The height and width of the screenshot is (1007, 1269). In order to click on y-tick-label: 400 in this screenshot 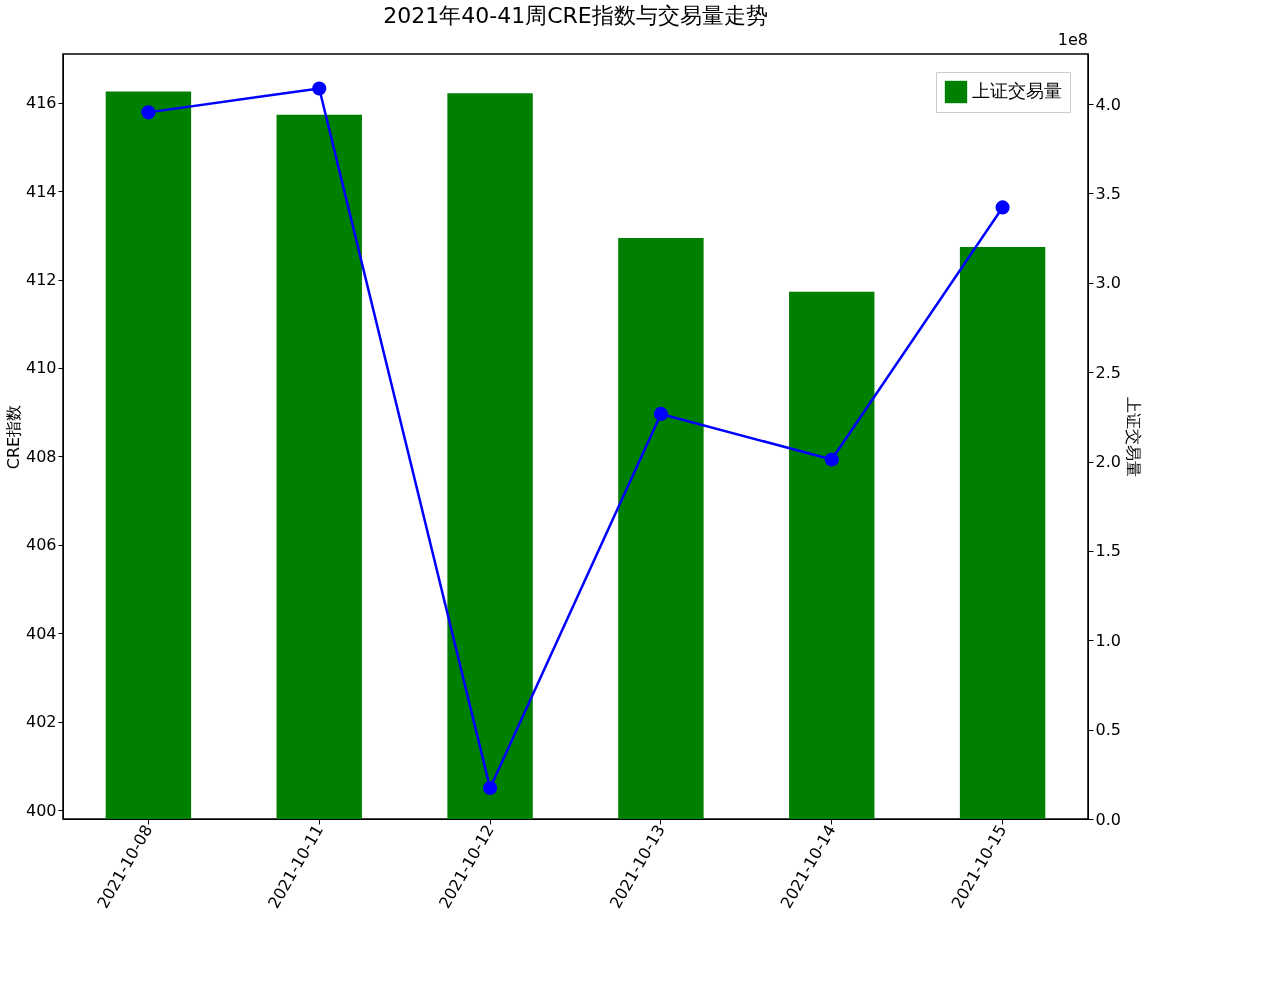, I will do `click(41, 810)`.